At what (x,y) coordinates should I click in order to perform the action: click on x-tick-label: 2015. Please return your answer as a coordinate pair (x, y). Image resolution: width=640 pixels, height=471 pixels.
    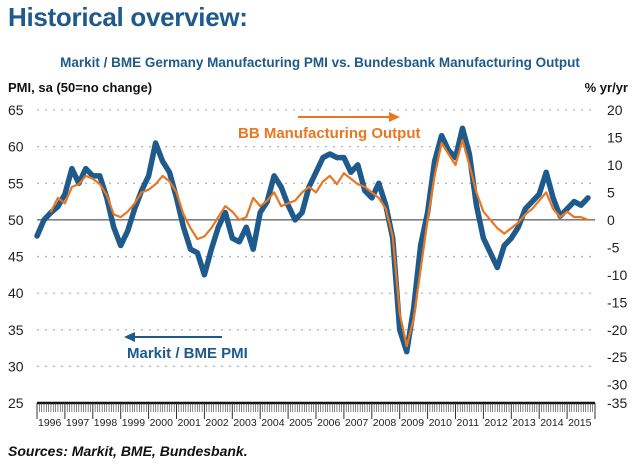
    Looking at the image, I should click on (580, 423).